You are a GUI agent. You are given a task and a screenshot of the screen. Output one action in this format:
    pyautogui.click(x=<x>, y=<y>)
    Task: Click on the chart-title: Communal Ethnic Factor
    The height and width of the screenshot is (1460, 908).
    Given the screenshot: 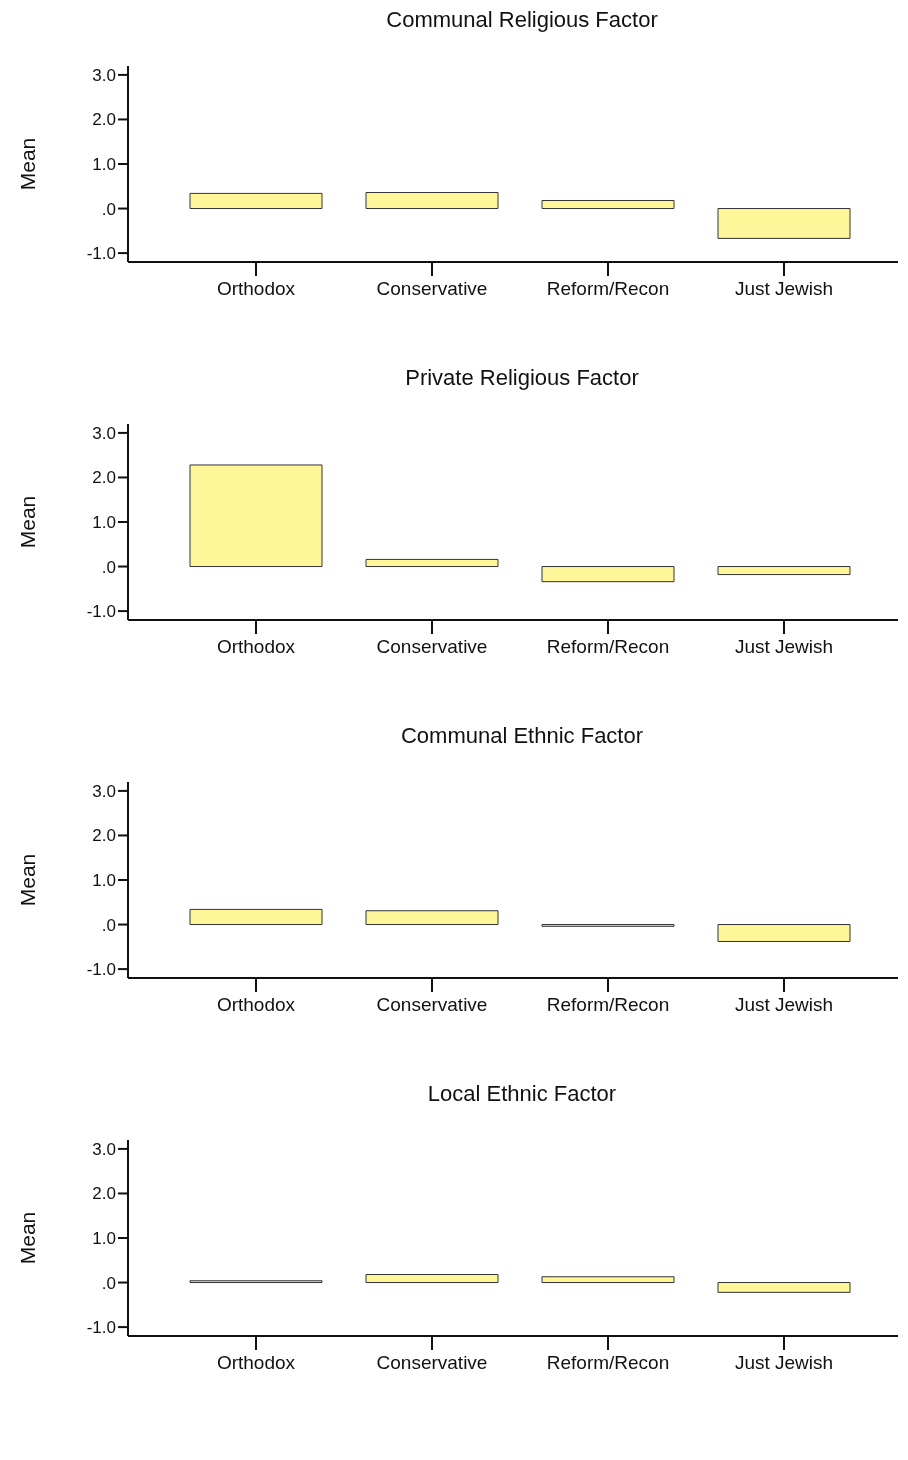 What is the action you would take?
    pyautogui.click(x=522, y=736)
    